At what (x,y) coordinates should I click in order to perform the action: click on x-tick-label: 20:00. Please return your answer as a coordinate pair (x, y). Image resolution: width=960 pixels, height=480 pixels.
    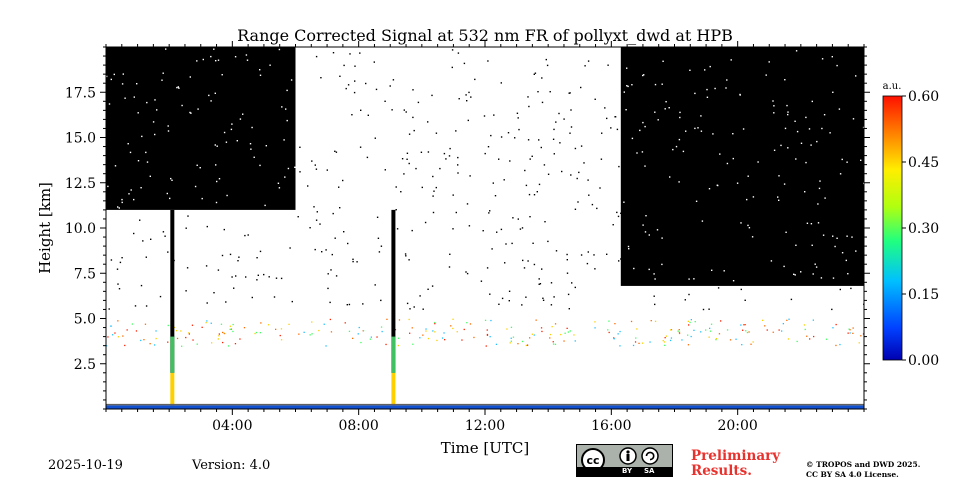
    Looking at the image, I should click on (737, 426).